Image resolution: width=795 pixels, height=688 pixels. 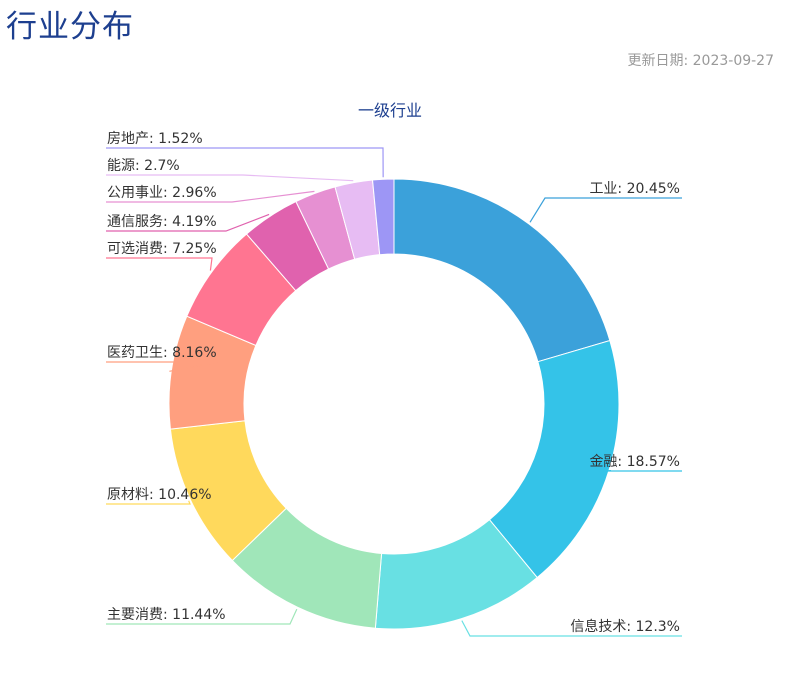 What do you see at coordinates (162, 193) in the screenshot?
I see `pie-label-8: 公用事业: 2.96%` at bounding box center [162, 193].